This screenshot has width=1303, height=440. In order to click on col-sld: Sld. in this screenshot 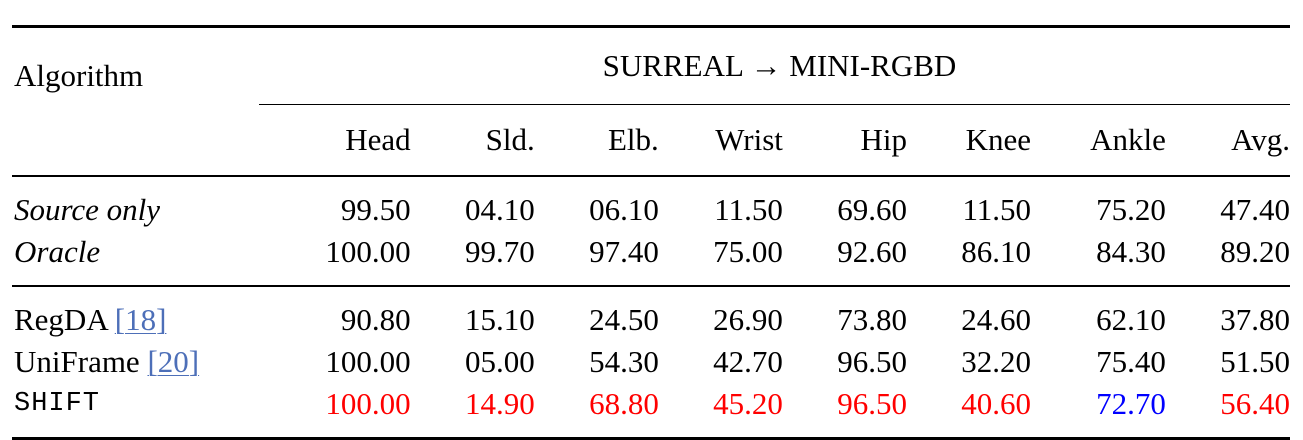, I will do `click(510, 139)`.